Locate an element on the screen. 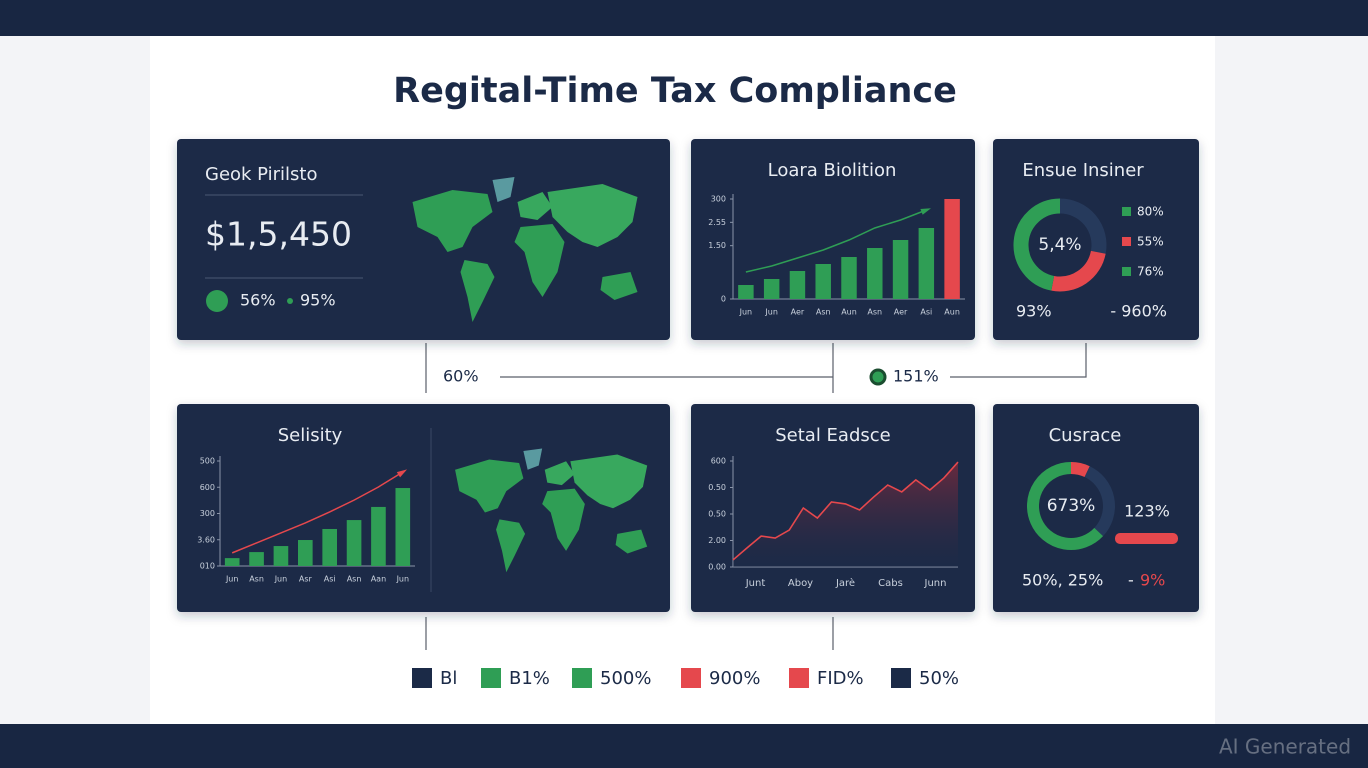 The height and width of the screenshot is (768, 1368). footer-stat: - is located at coordinates (1131, 580).